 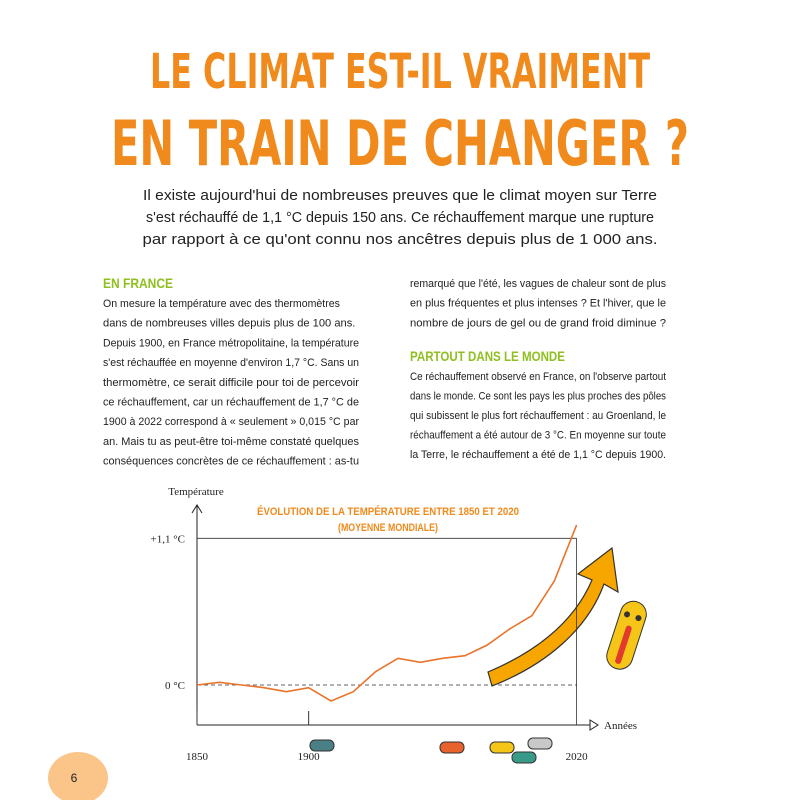 I want to click on section-heading: PARTOUT DANS LE MONDE, so click(x=487, y=356).